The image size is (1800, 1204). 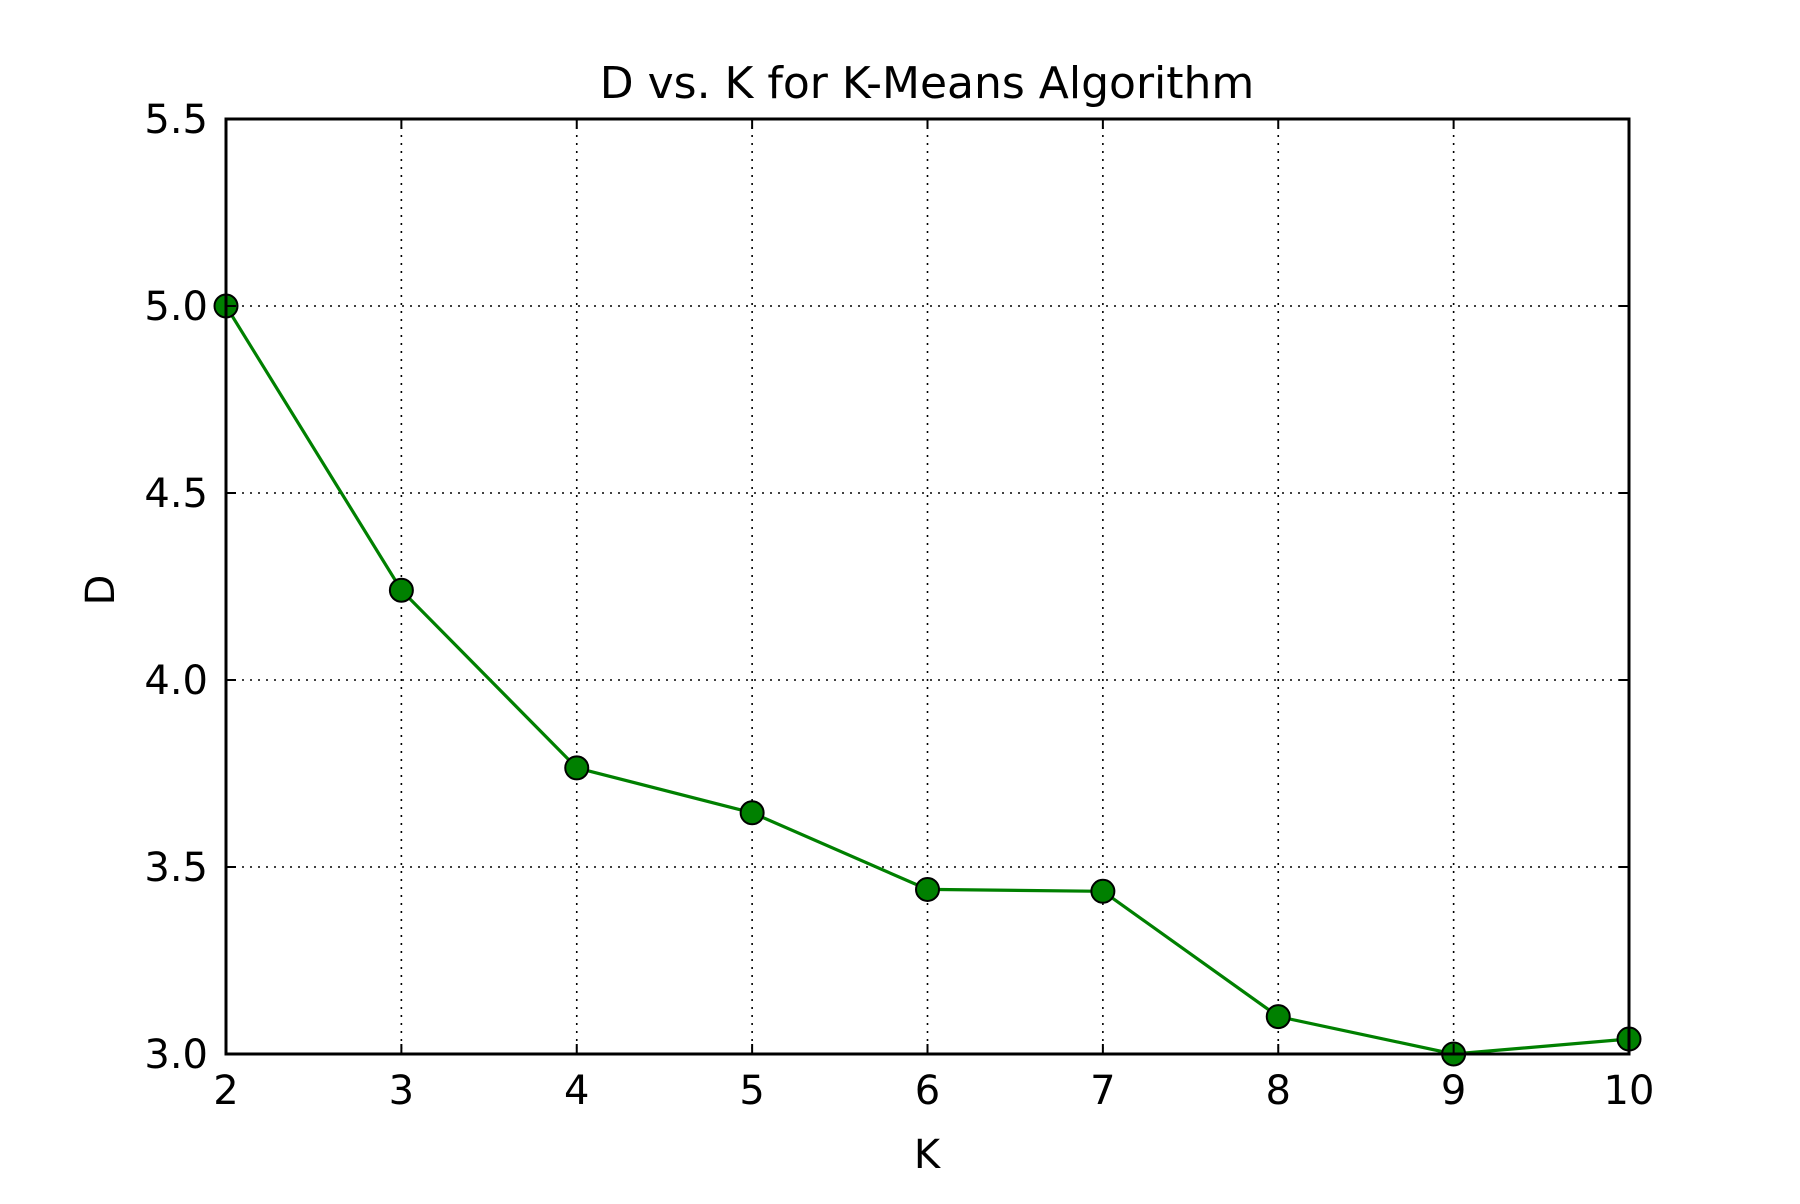 What do you see at coordinates (1278, 1091) in the screenshot?
I see `x-tick-label: 8` at bounding box center [1278, 1091].